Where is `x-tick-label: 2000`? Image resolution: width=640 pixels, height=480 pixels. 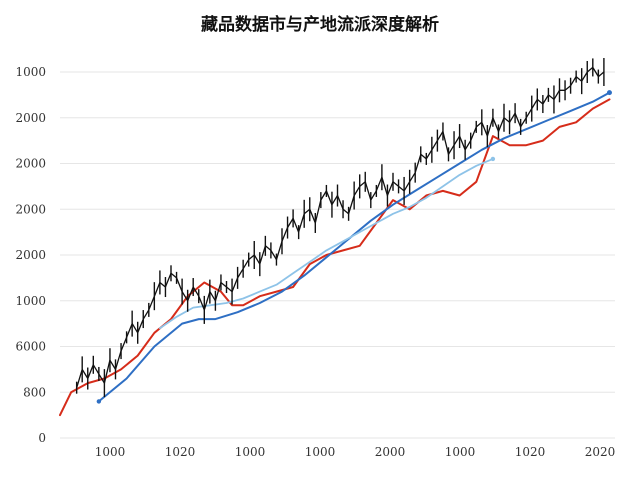
x-tick-label: 2000 is located at coordinates (390, 452).